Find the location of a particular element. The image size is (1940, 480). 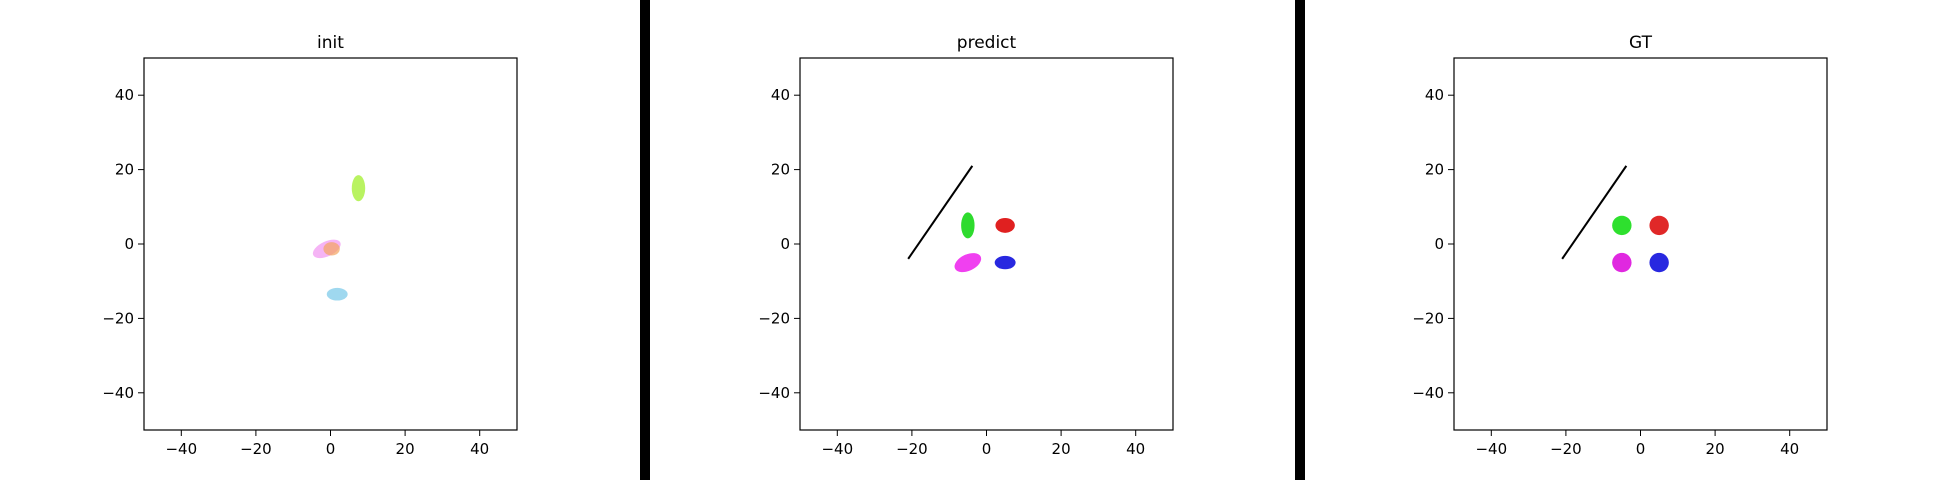

chart-title: GT is located at coordinates (1641, 43).